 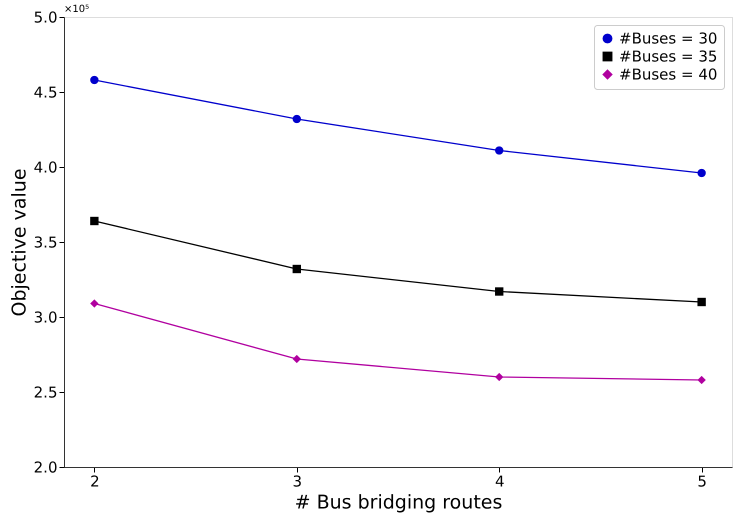 I want to click on legend-label: #Buses = 35, so click(x=668, y=57).